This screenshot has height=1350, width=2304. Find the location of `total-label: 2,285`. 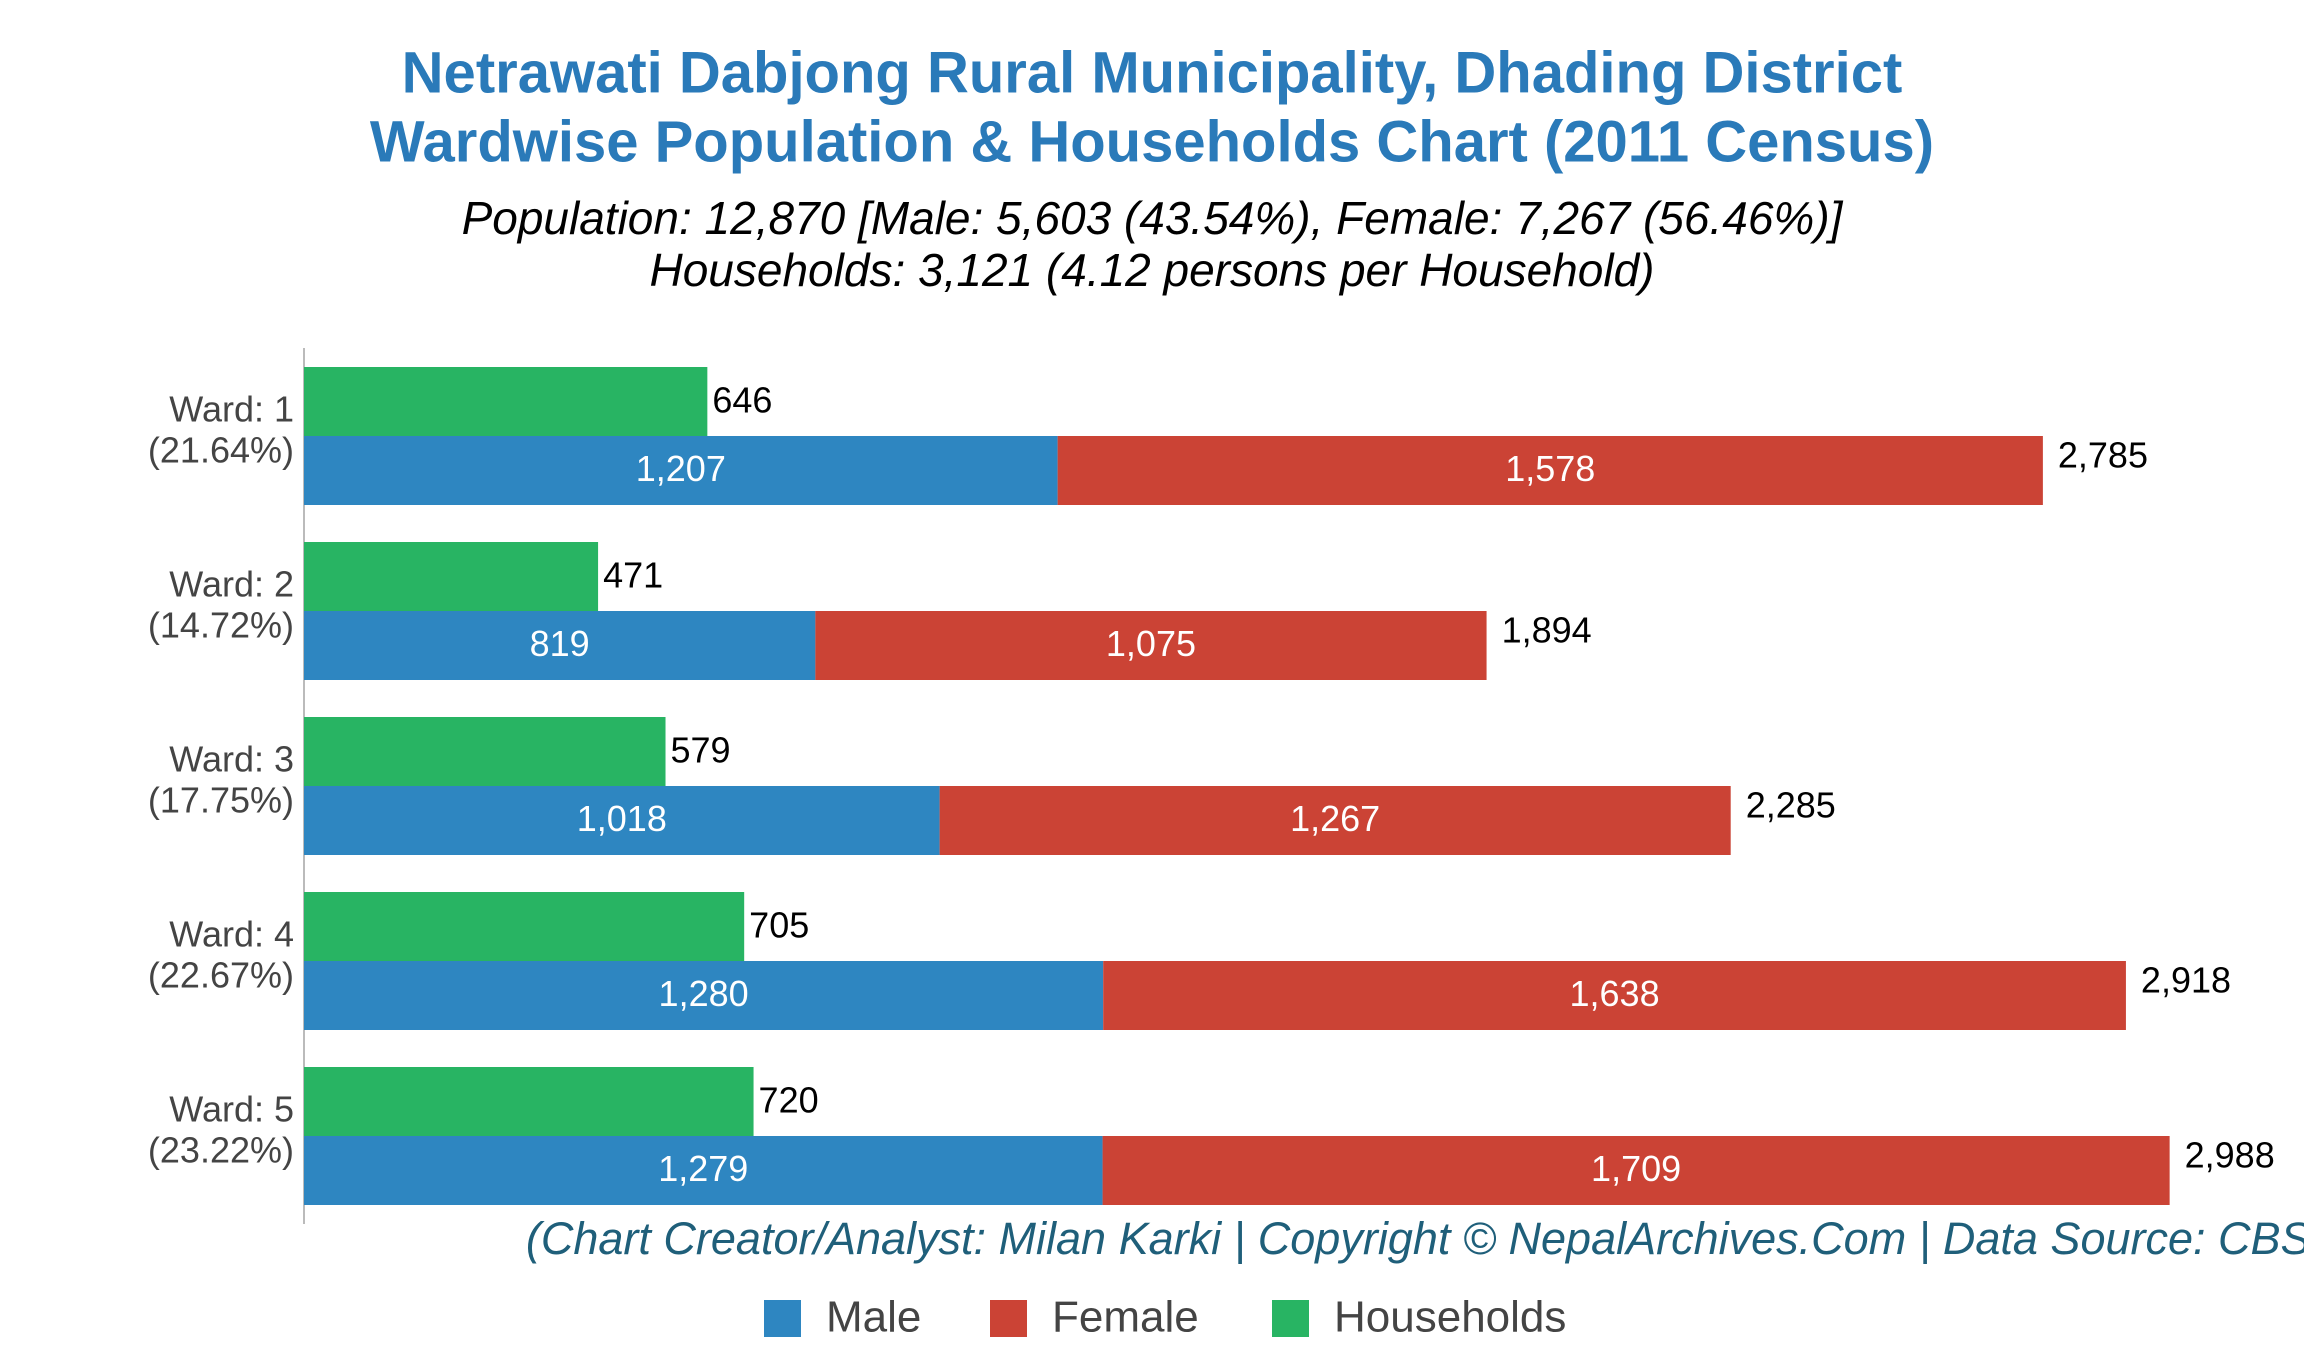

total-label: 2,285 is located at coordinates (1791, 805).